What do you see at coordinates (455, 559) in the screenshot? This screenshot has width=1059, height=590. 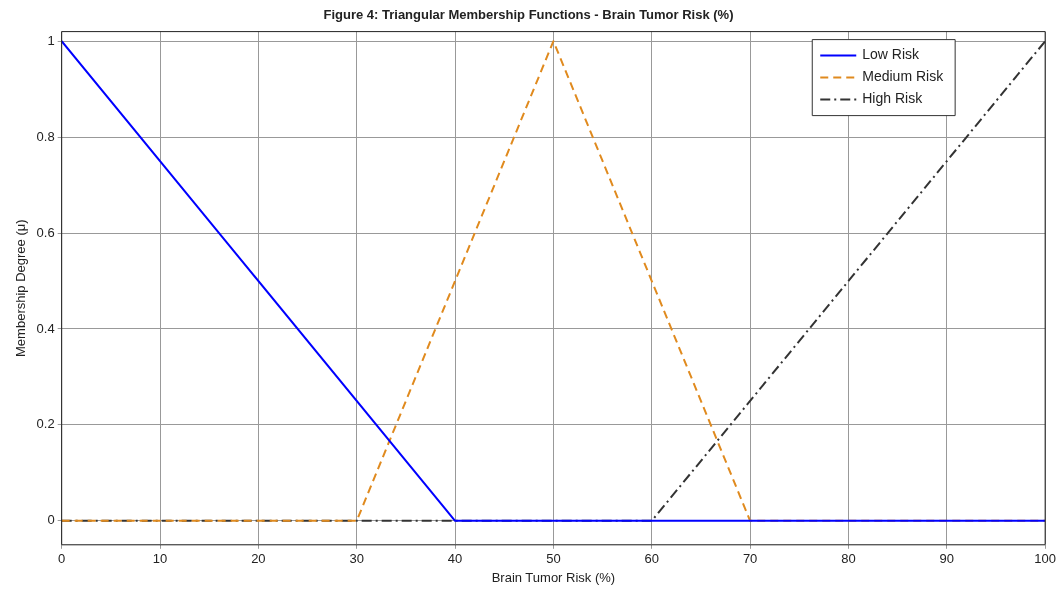 I see `x-tick-label: 40` at bounding box center [455, 559].